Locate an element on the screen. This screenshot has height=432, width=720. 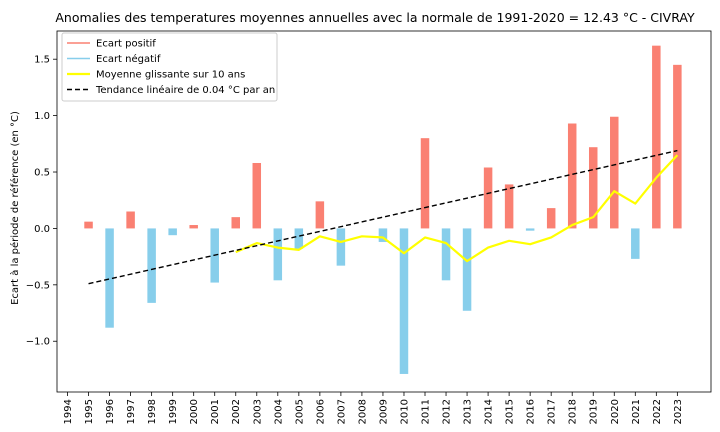
legend-label-moving_average: Moyenne glissante sur 10 ans is located at coordinates (170, 75).